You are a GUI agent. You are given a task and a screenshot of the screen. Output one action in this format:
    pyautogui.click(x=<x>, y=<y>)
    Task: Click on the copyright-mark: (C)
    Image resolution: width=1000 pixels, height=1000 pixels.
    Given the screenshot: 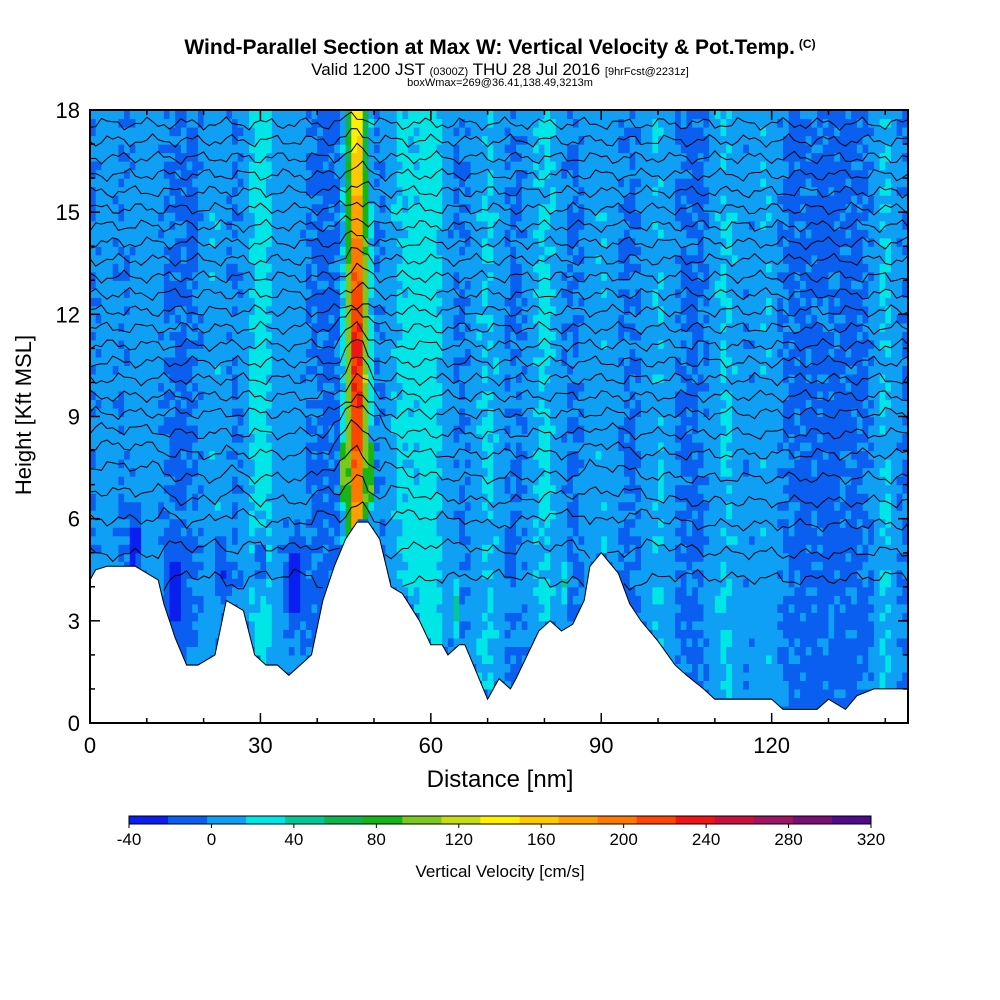 What is the action you would take?
    pyautogui.click(x=807, y=44)
    